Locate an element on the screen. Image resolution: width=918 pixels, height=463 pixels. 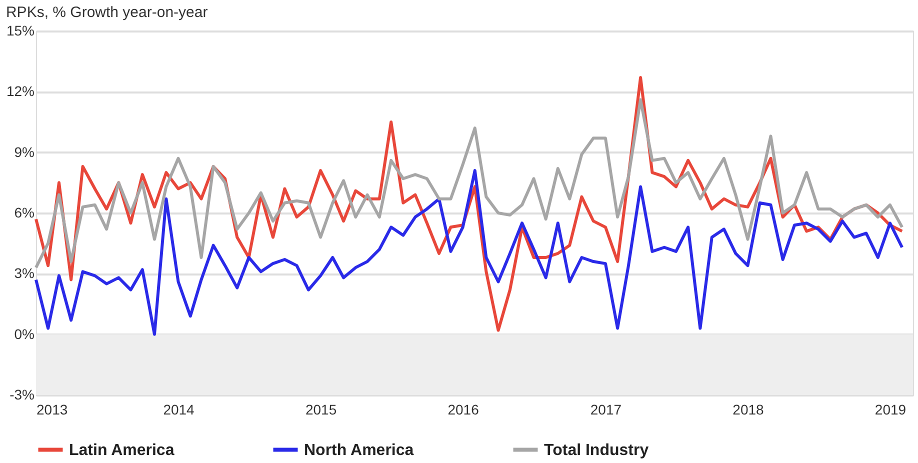
legend-label: North America is located at coordinates (359, 450).